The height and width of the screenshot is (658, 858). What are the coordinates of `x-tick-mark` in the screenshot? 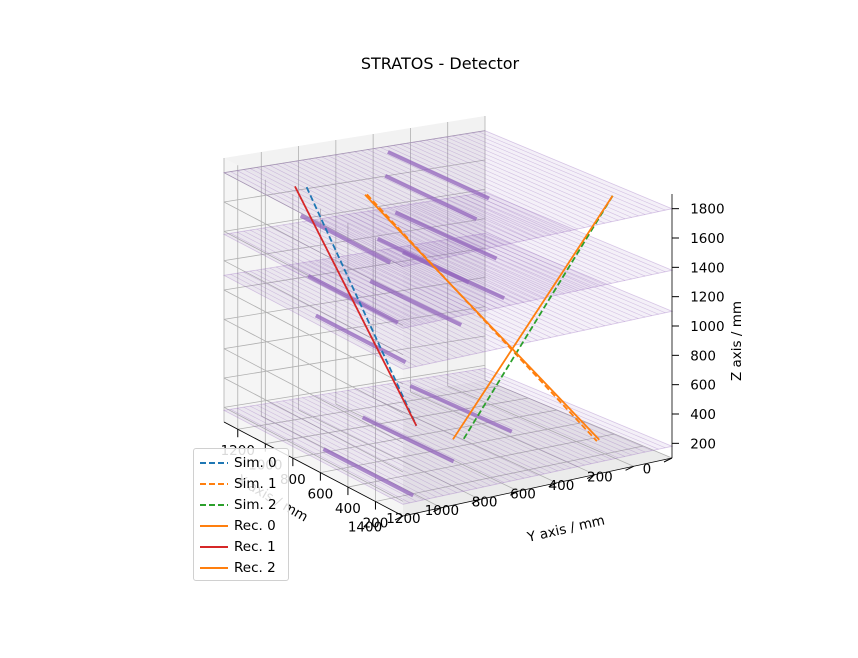 It's located at (399, 518).